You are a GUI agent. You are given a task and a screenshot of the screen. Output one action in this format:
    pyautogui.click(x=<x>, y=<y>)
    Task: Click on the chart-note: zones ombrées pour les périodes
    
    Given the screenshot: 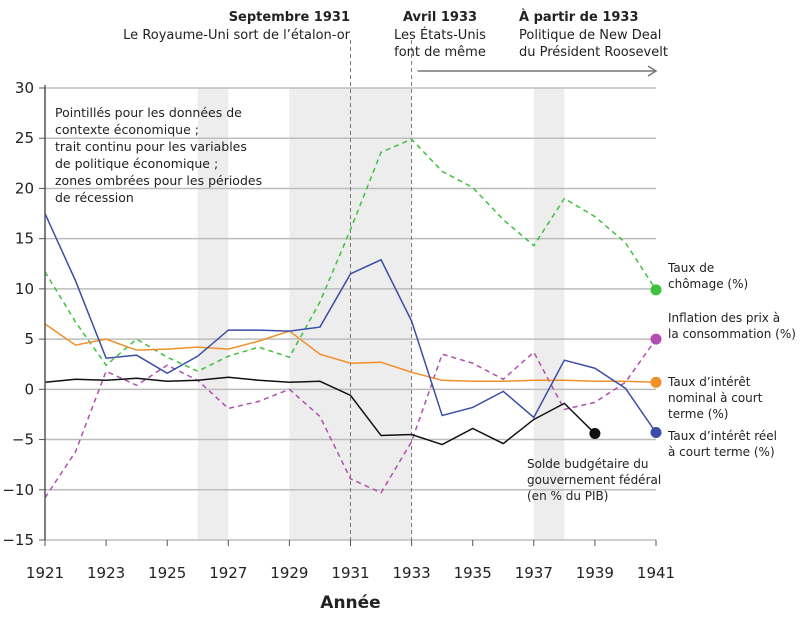 What is the action you would take?
    pyautogui.click(x=158, y=180)
    